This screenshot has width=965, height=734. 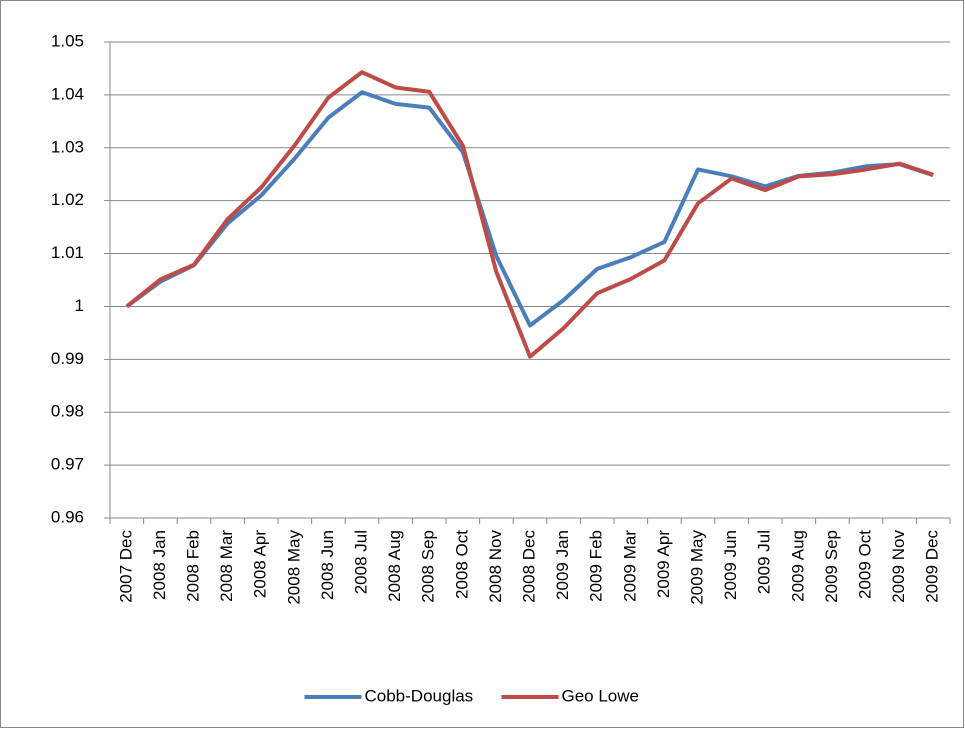 What do you see at coordinates (79, 305) in the screenshot?
I see `y-tick-label: 1` at bounding box center [79, 305].